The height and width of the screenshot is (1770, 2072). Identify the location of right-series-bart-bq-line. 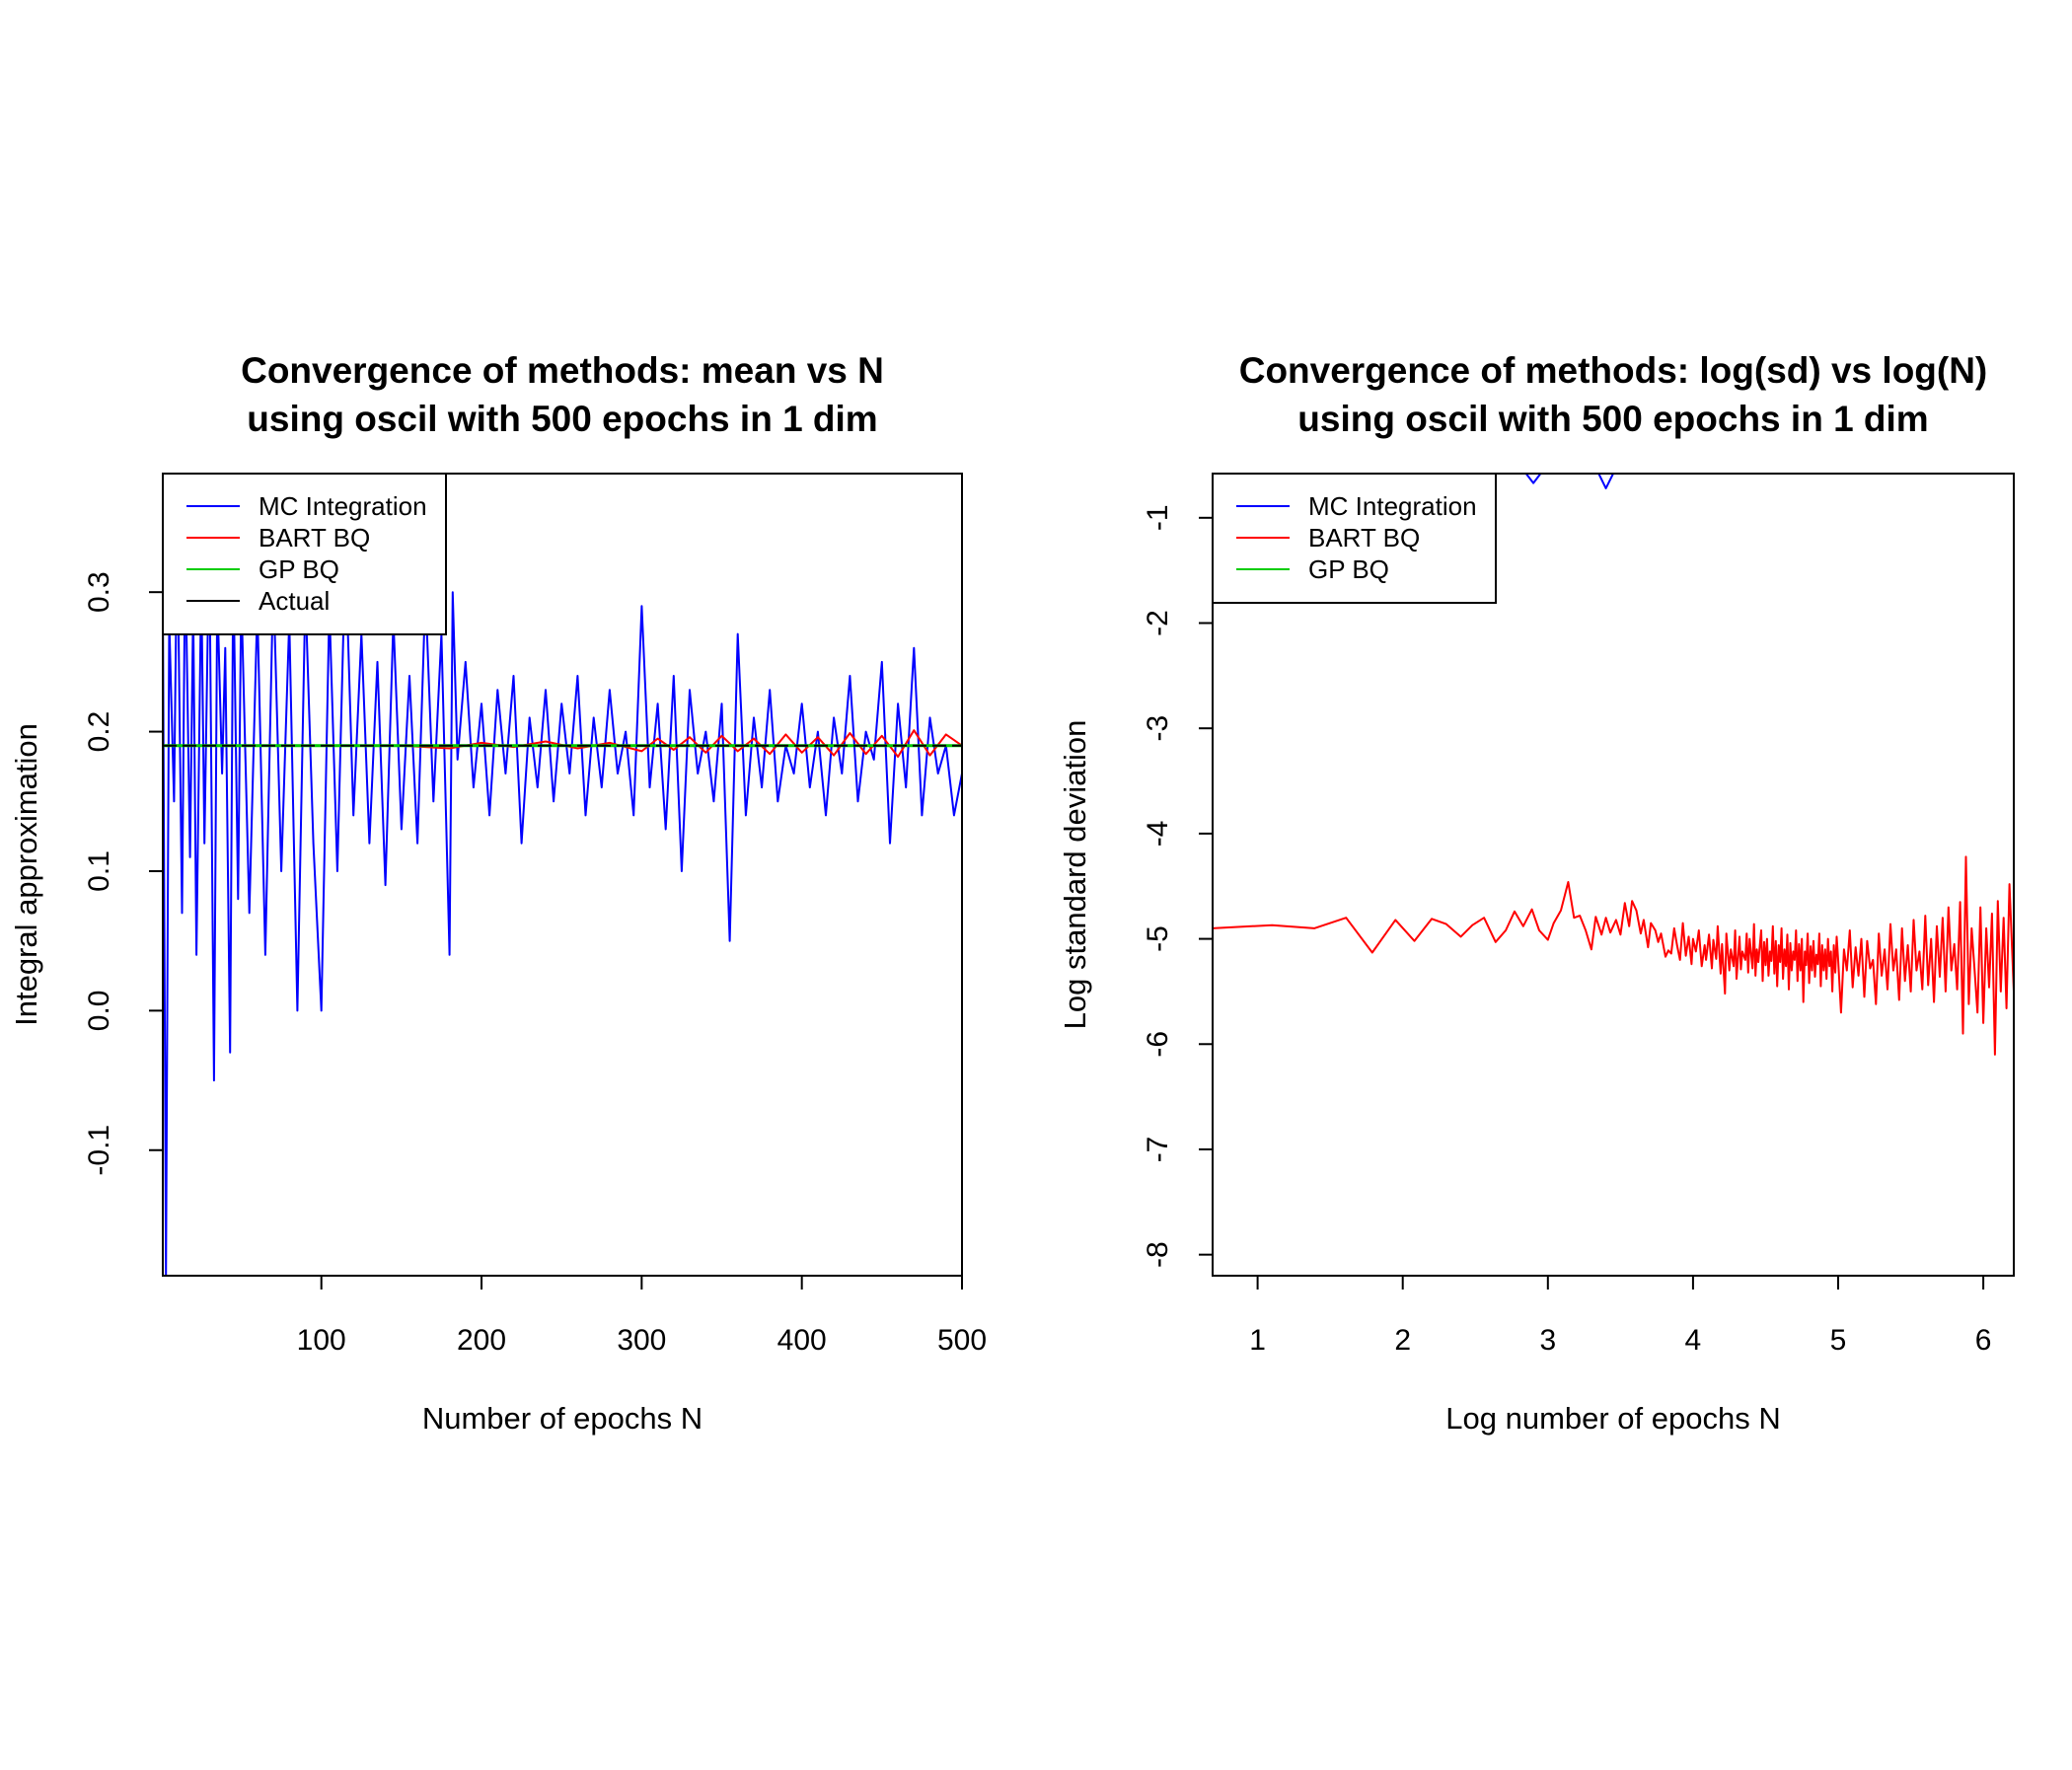
(1614, 955).